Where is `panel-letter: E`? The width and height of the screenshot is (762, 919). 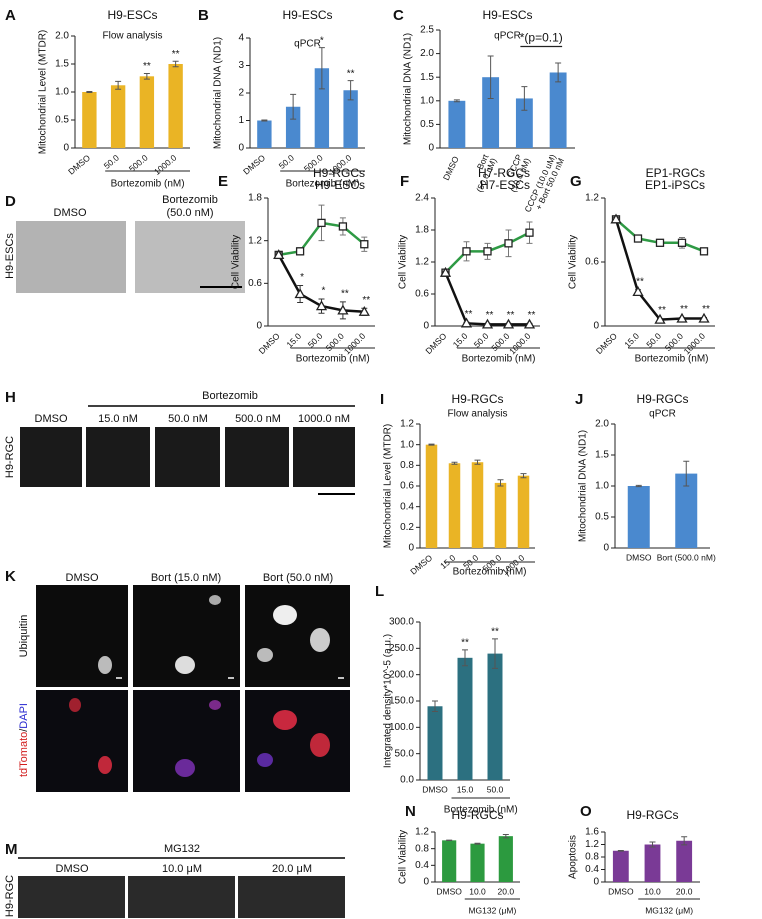
panel-letter: E is located at coordinates (223, 181).